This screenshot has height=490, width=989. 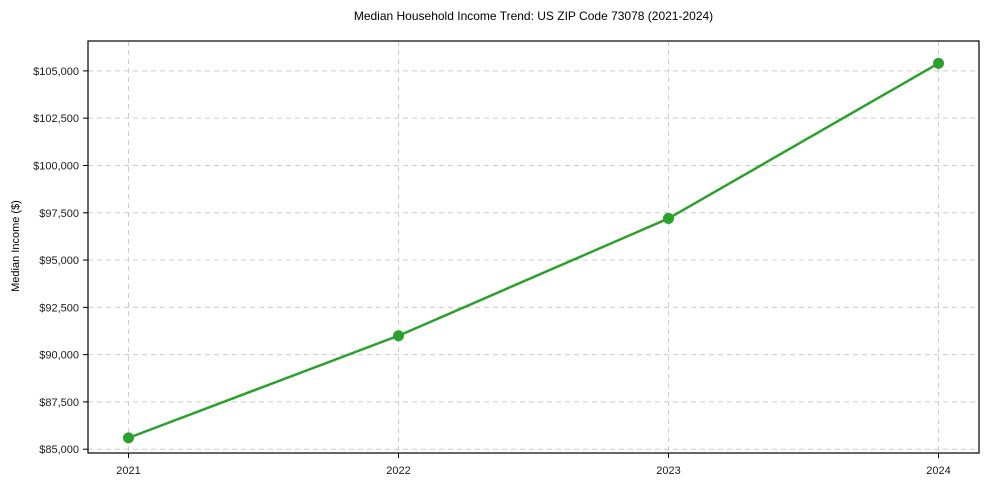 I want to click on y-tick-label: $97,500, so click(x=59, y=214).